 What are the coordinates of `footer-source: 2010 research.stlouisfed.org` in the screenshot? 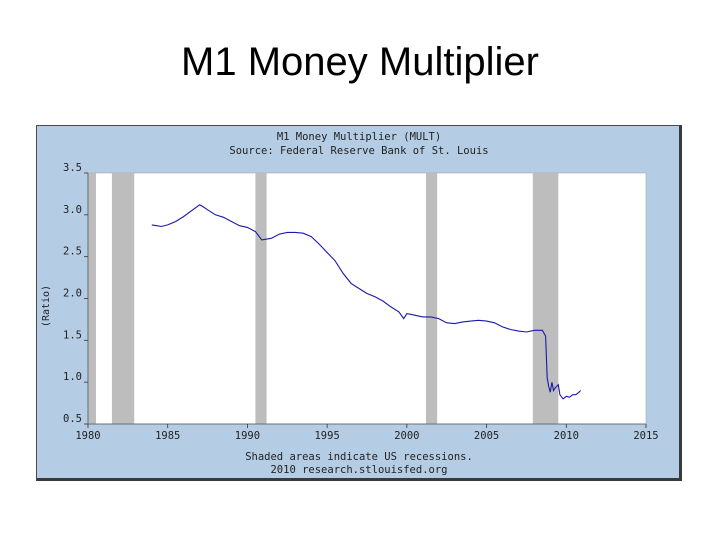 It's located at (358, 470).